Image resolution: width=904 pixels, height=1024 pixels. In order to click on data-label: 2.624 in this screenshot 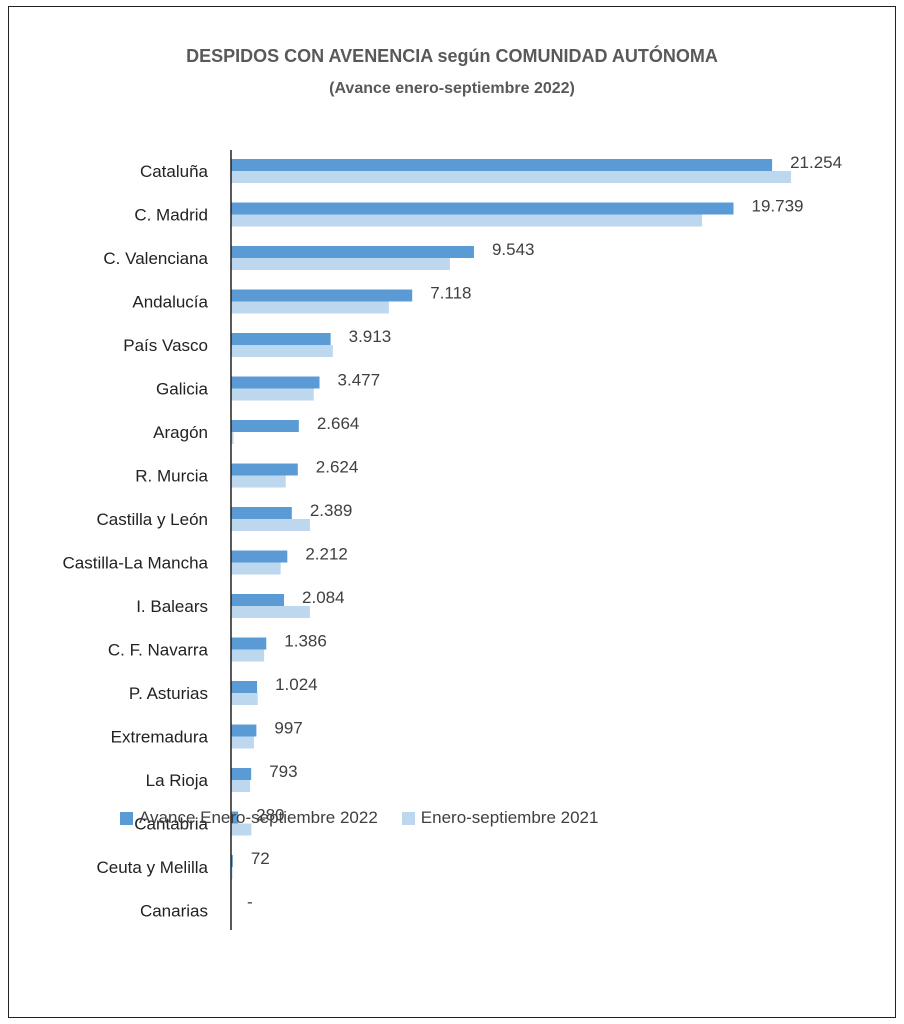, I will do `click(337, 467)`.